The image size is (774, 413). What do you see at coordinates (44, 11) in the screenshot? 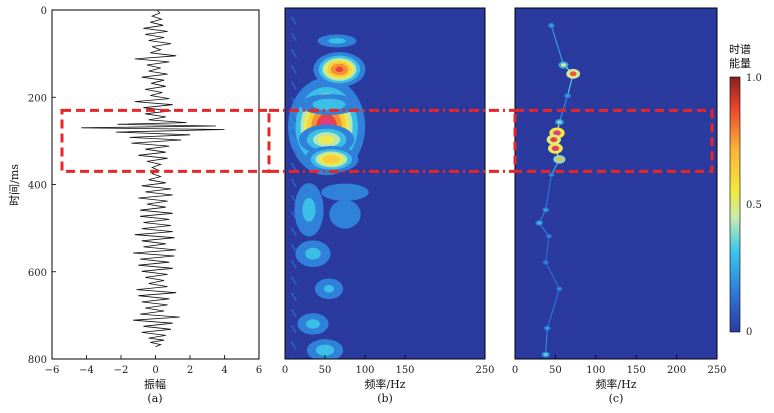
I see `panel-a-y-tick-label: 0` at bounding box center [44, 11].